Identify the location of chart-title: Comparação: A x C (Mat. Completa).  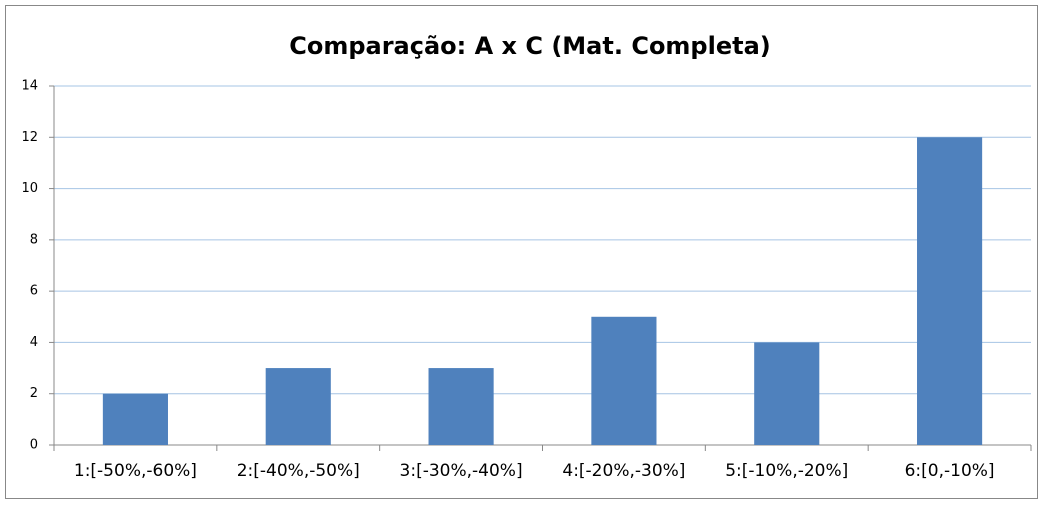
(530, 46).